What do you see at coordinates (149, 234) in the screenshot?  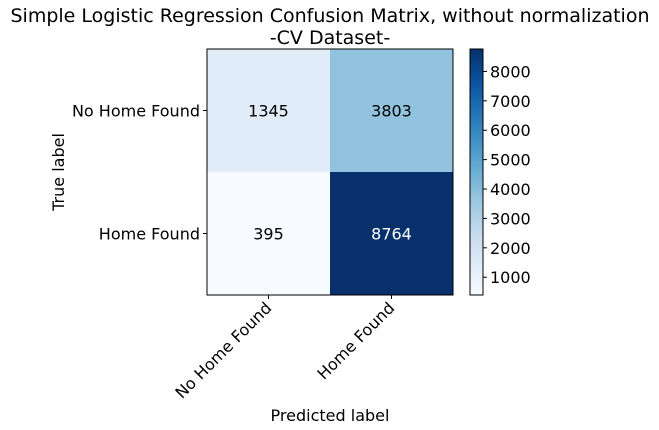 I see `y-tick-label: Home Found` at bounding box center [149, 234].